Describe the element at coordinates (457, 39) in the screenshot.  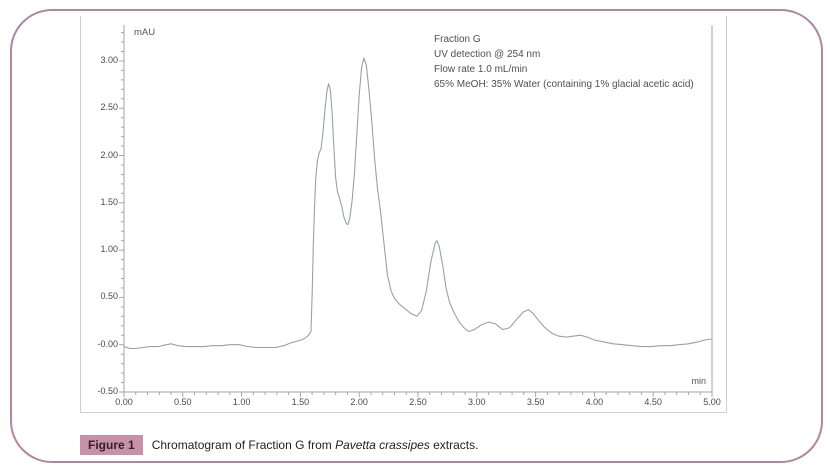
I see `annotation-sample-name: Fraction G` at that location.